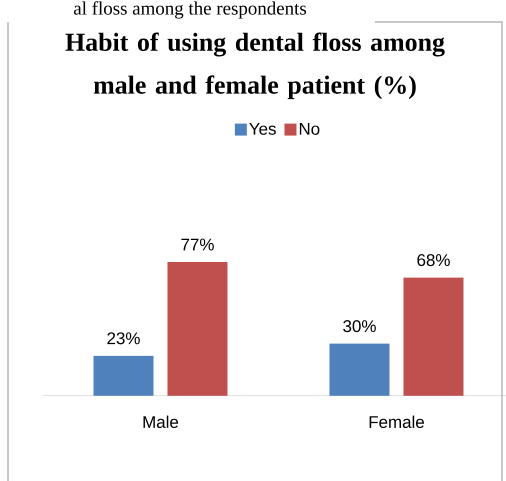  Describe the element at coordinates (190, 10) in the screenshot. I see `text: al floss among the respondents` at that location.